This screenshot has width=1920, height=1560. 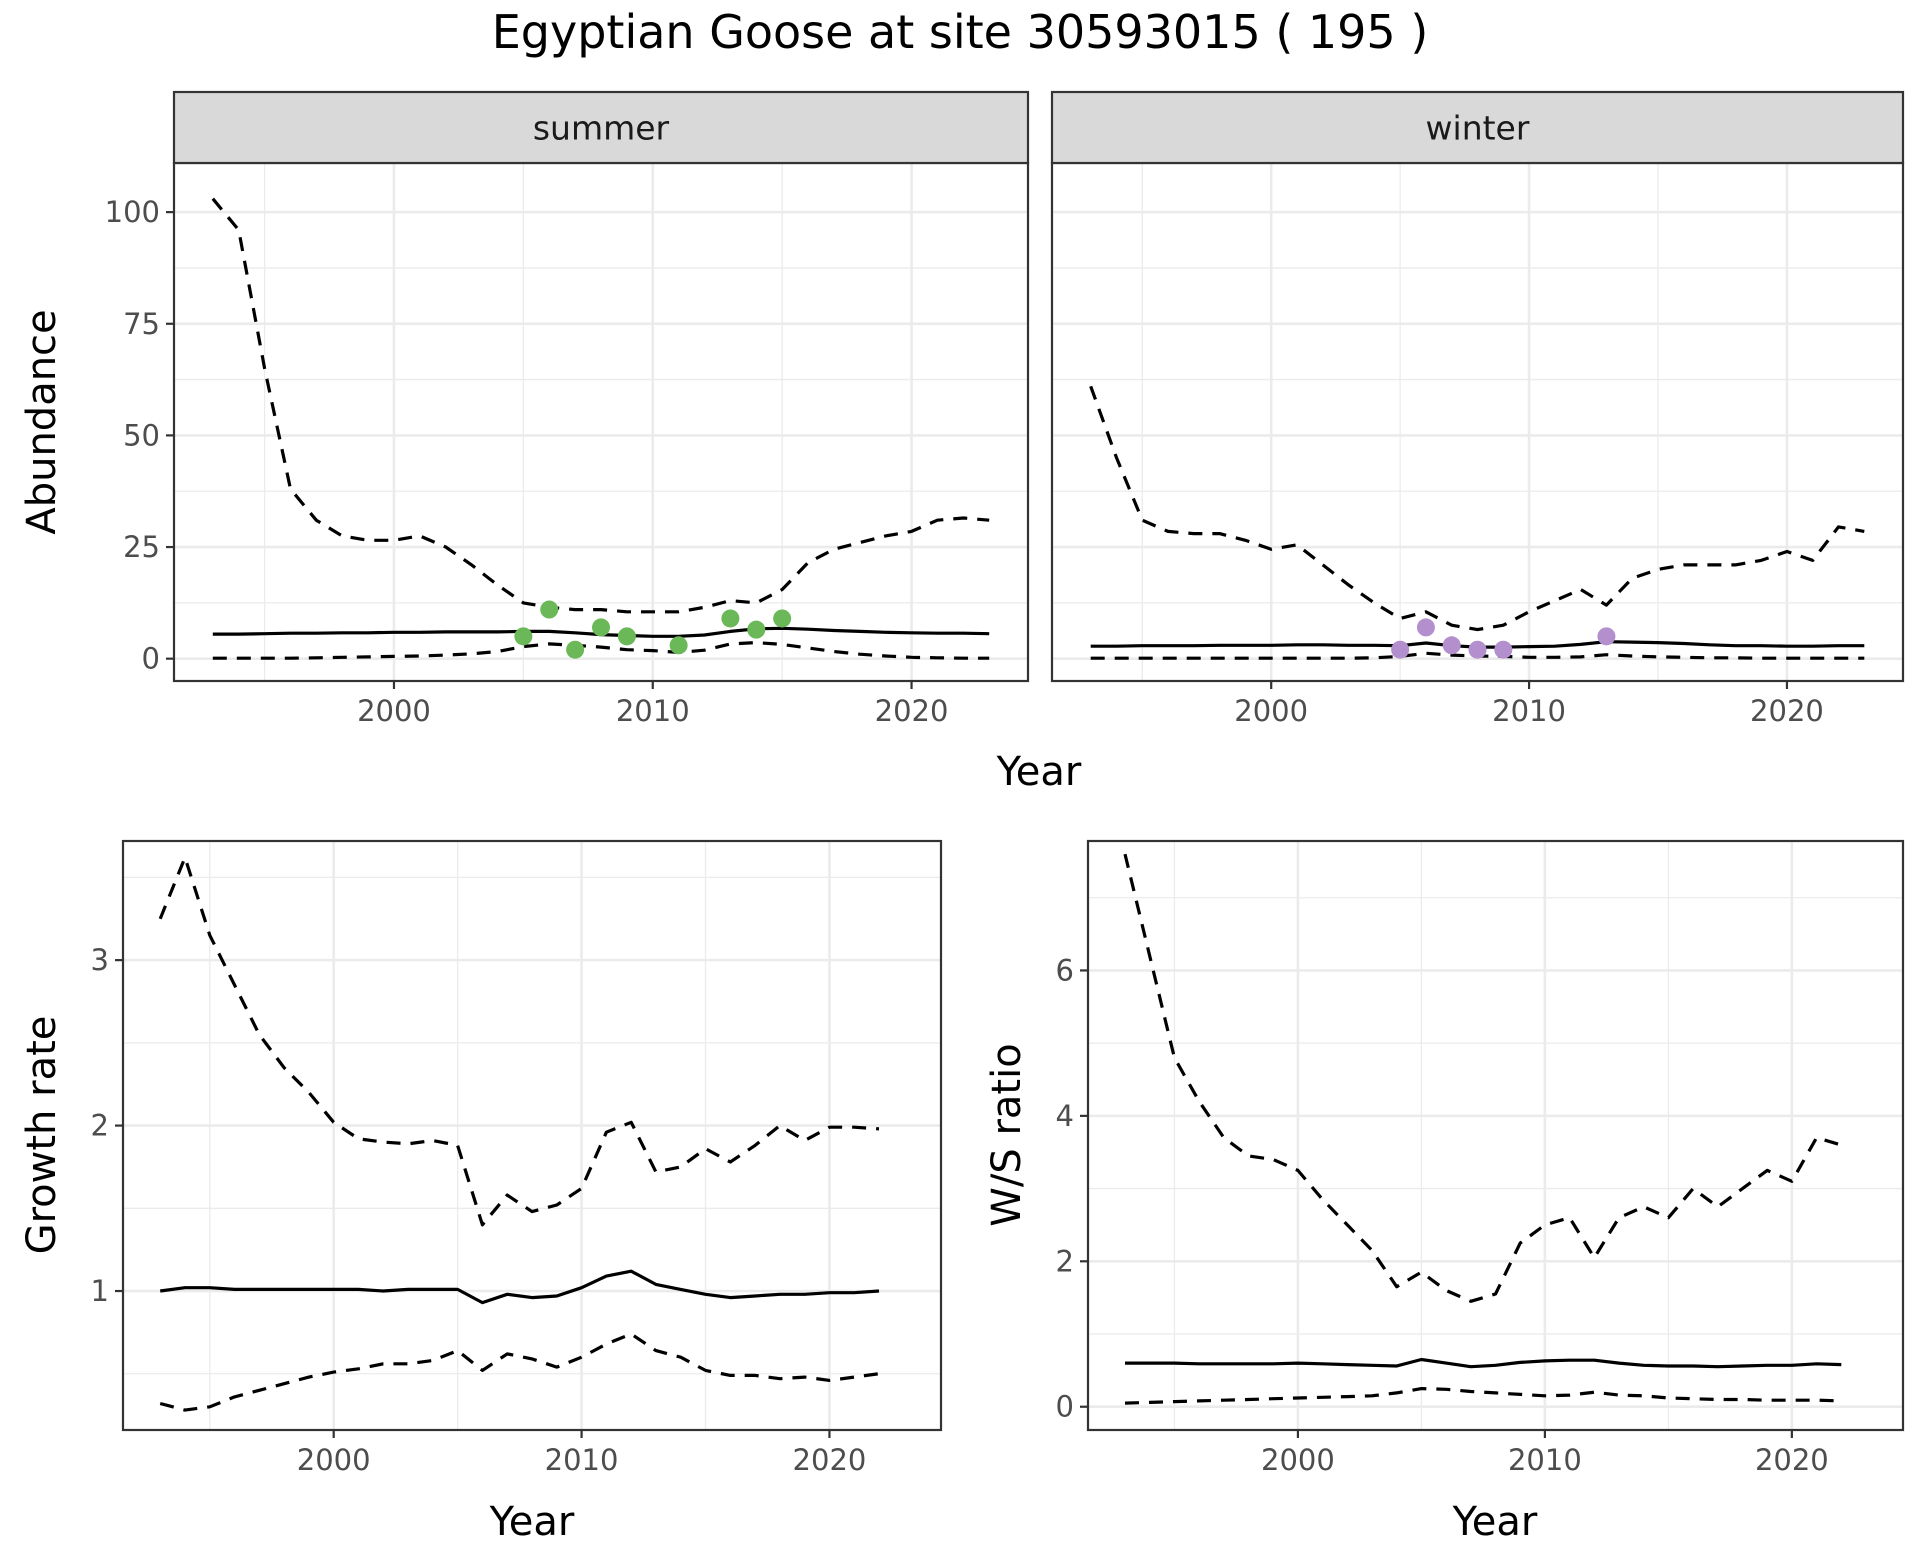 I want to click on y-tick-label: 50, so click(x=141, y=435).